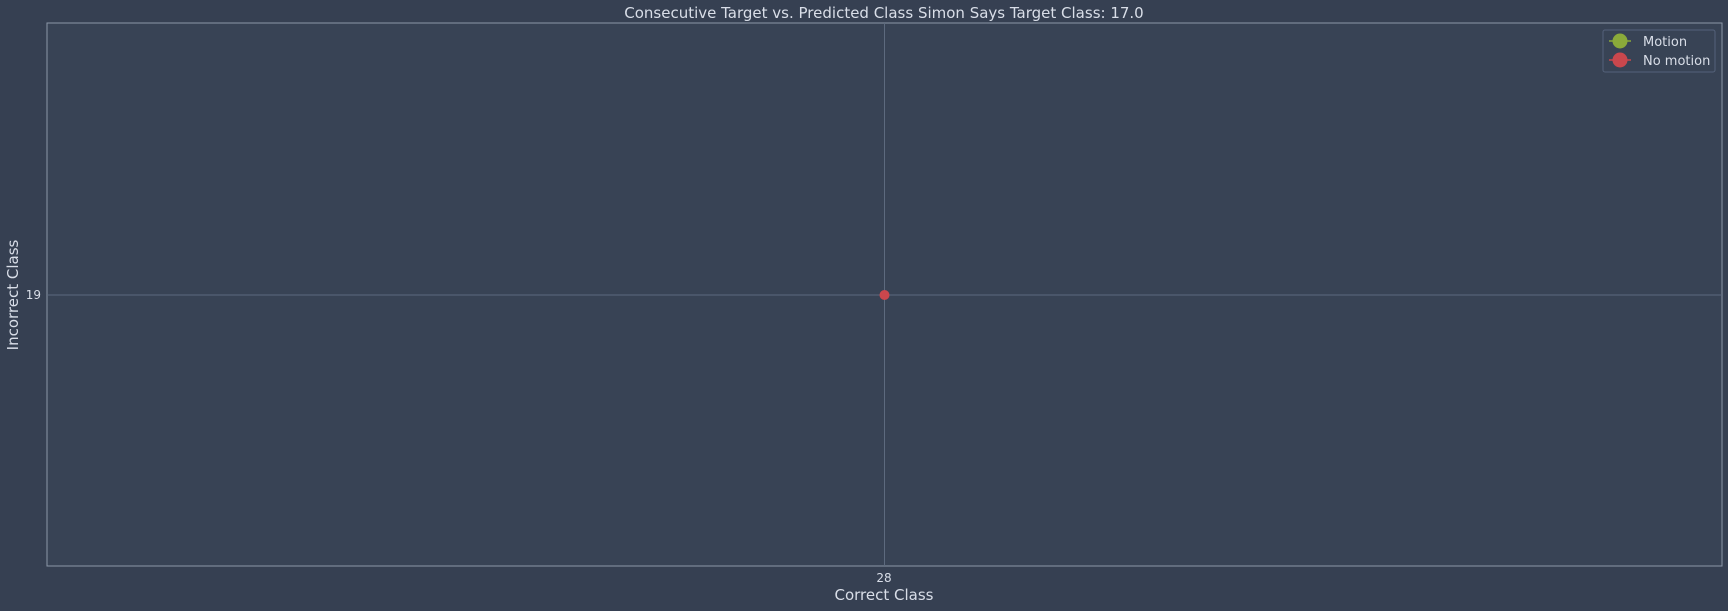 The width and height of the screenshot is (1728, 611). What do you see at coordinates (1659, 51) in the screenshot?
I see `legend: Motion No motion` at bounding box center [1659, 51].